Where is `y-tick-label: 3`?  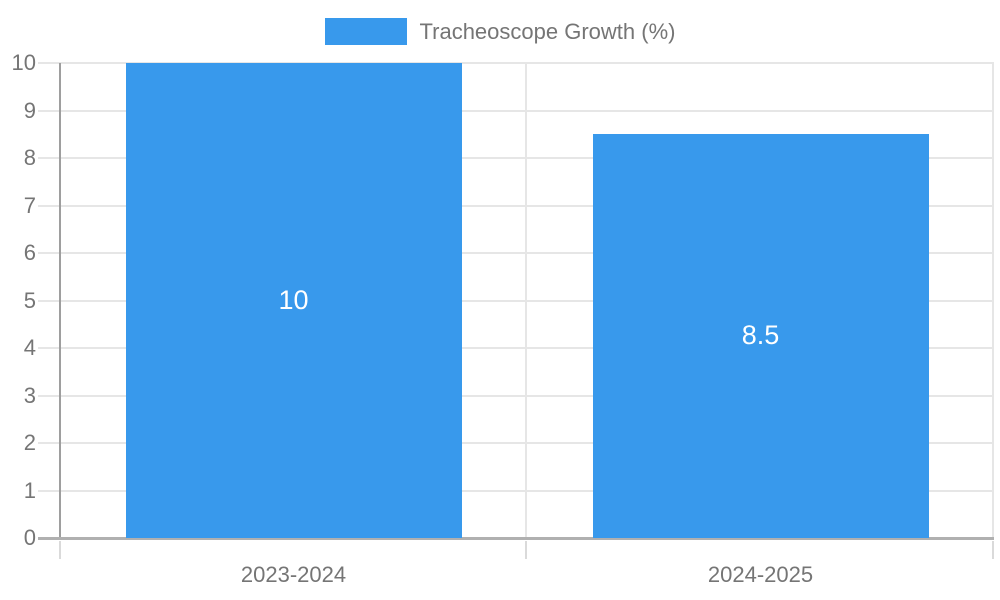
y-tick-label: 3 is located at coordinates (29, 395).